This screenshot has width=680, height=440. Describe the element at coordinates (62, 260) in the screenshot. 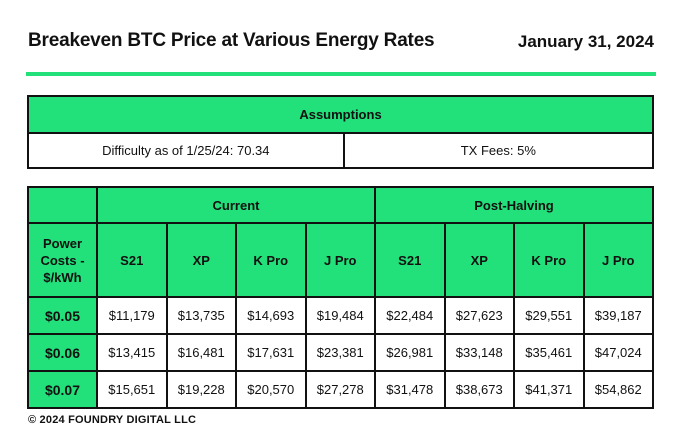

I see `row-header-power-costs: Power Costs - $/kWh` at that location.